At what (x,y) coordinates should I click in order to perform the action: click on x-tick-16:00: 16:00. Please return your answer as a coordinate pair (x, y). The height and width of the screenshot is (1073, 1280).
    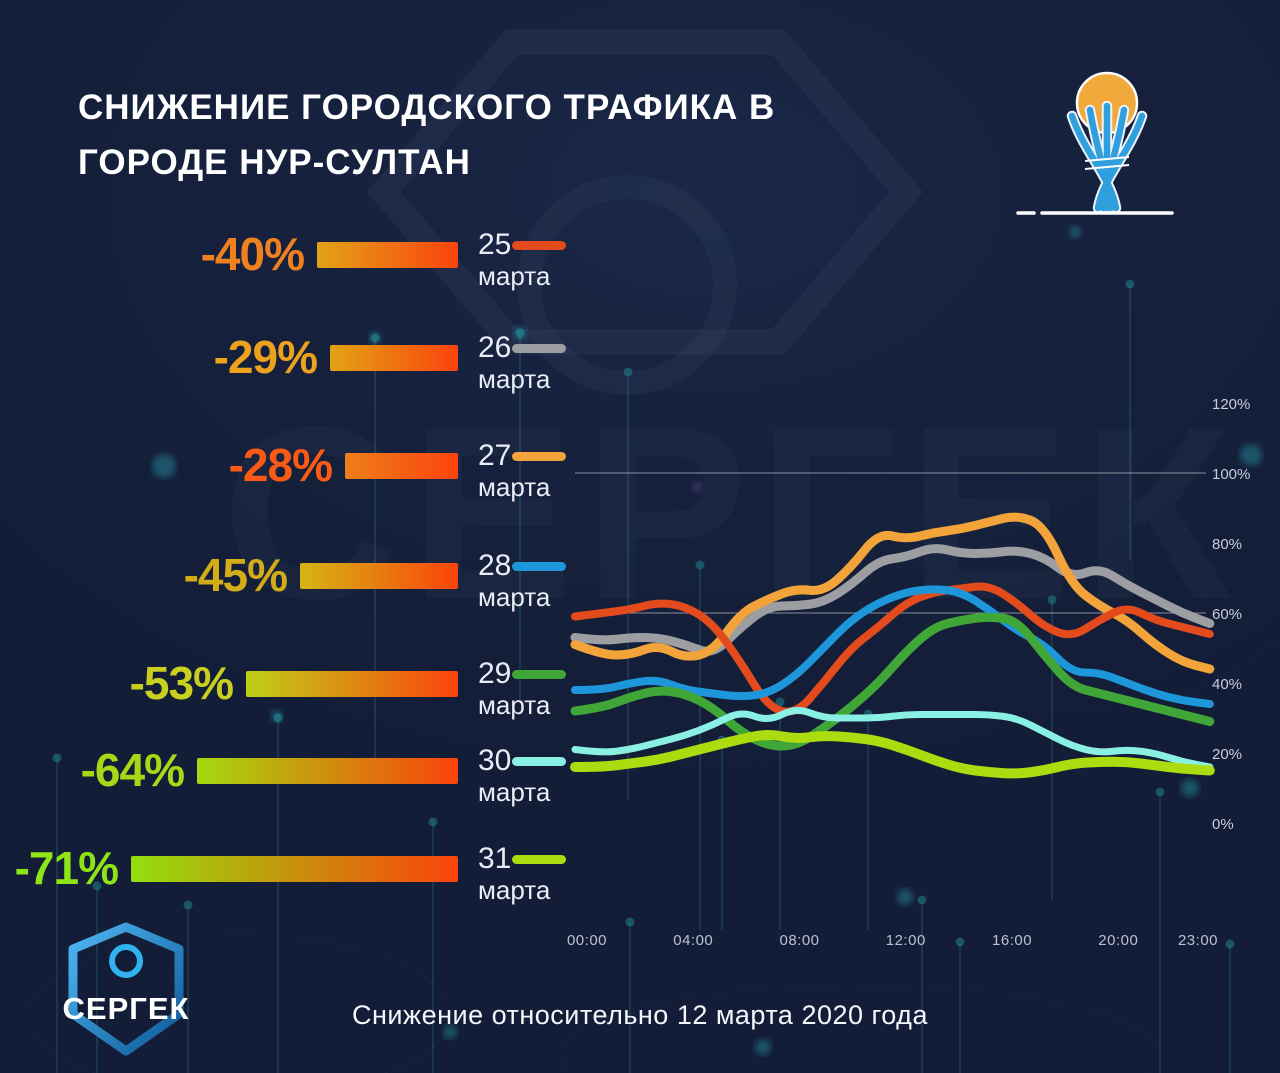
    Looking at the image, I should click on (1012, 940).